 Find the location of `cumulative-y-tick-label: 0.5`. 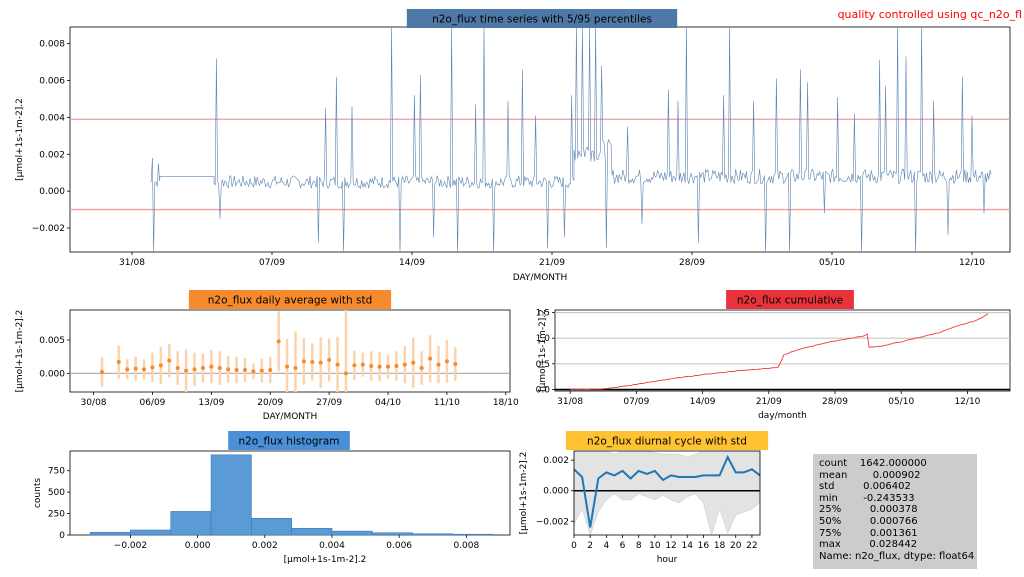

cumulative-y-tick-label: 0.5 is located at coordinates (543, 365).